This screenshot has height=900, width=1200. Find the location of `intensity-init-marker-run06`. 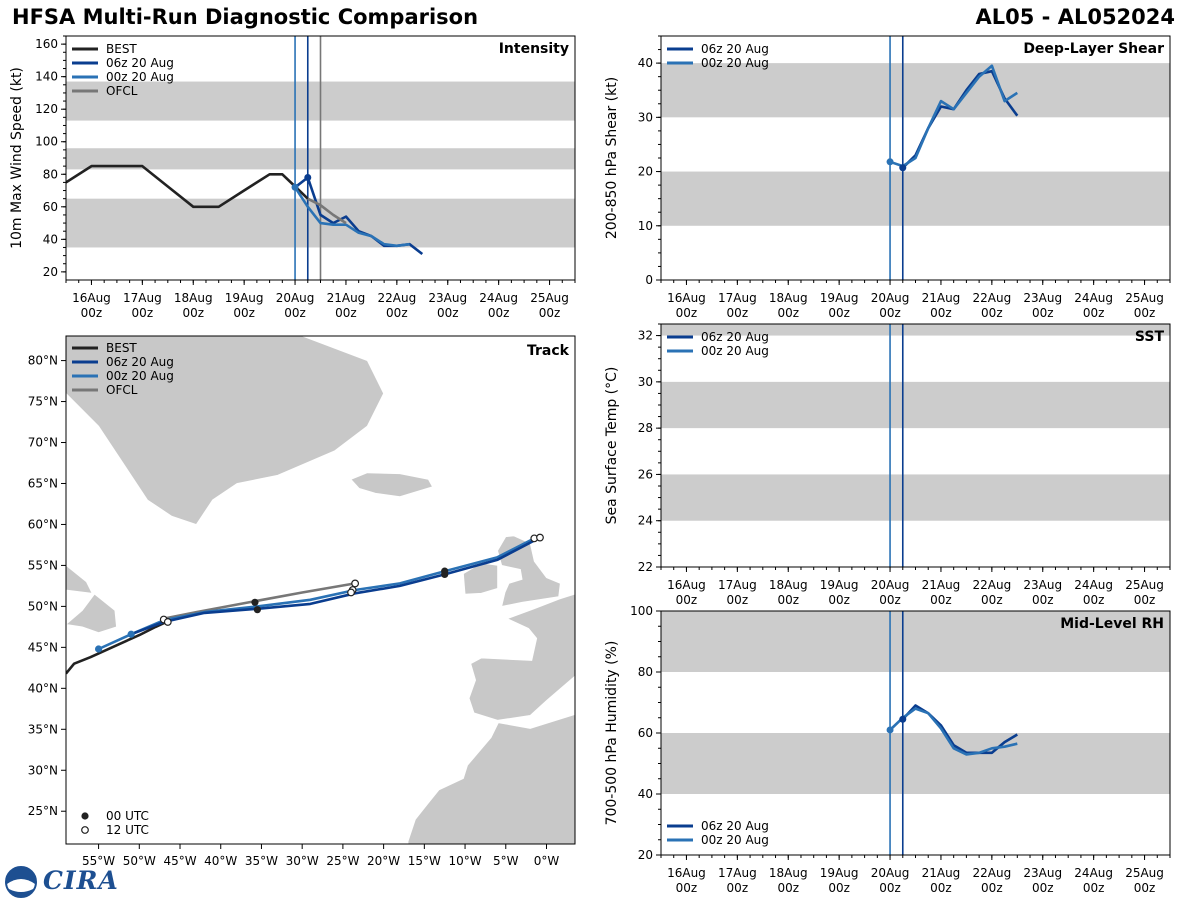

intensity-init-marker-run06 is located at coordinates (308, 178).